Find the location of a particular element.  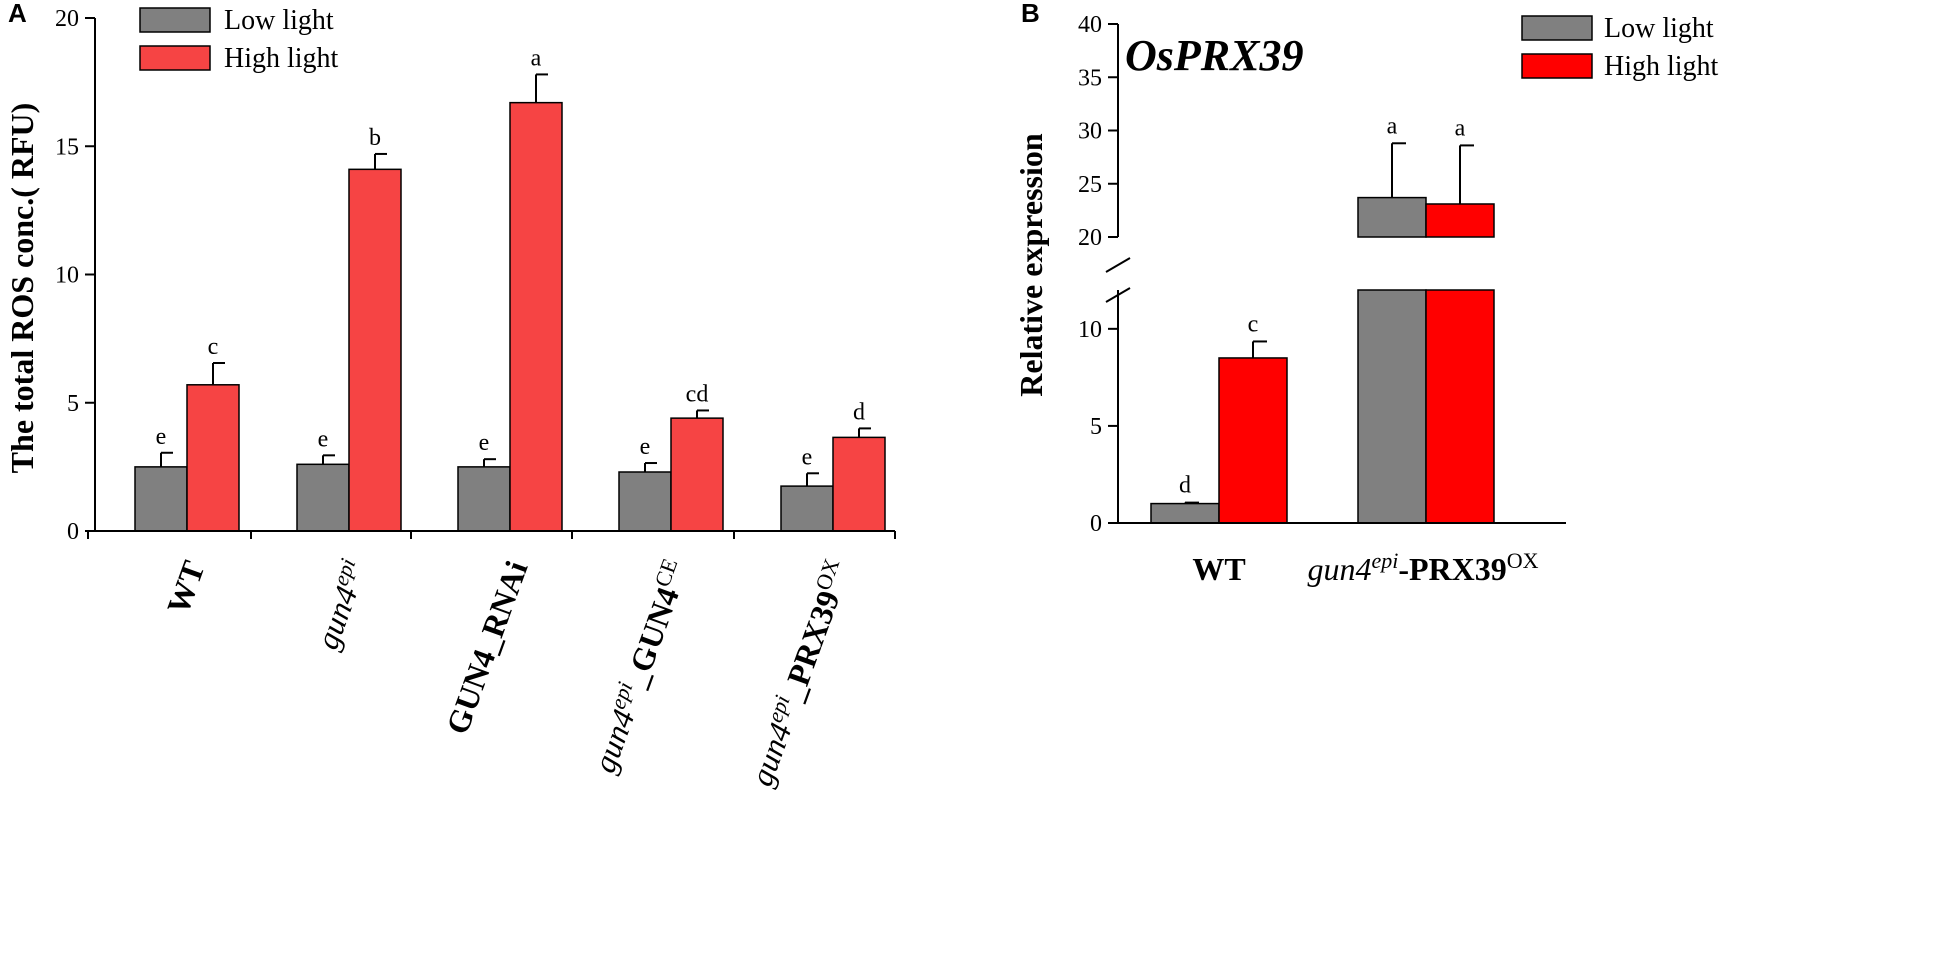

category-label: GUN4_RNAi is located at coordinates (487, 647).